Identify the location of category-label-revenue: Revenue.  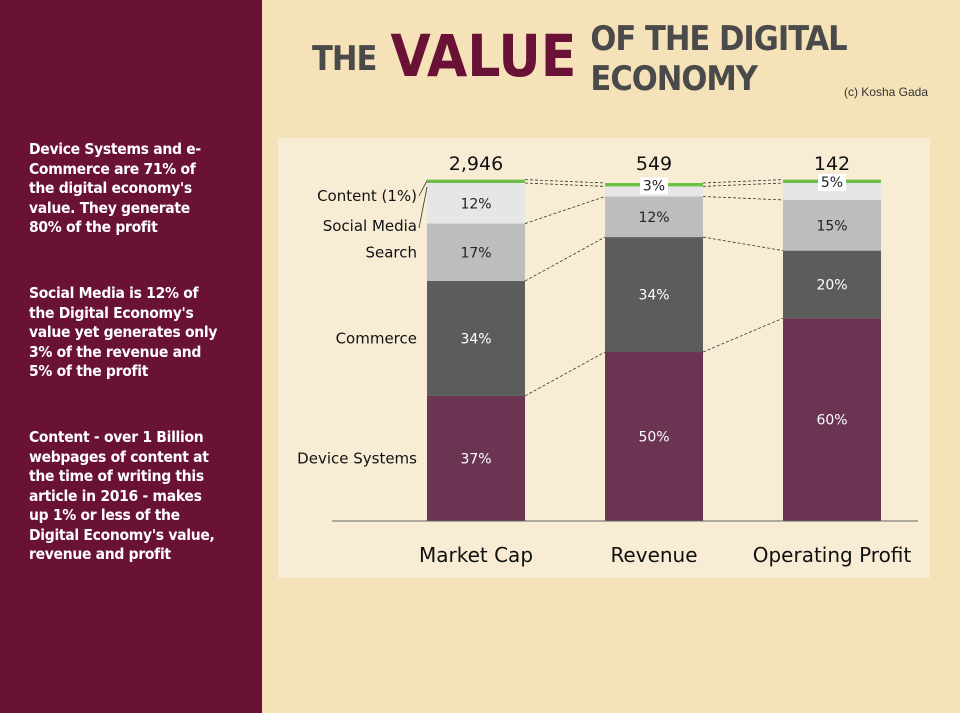
(653, 555).